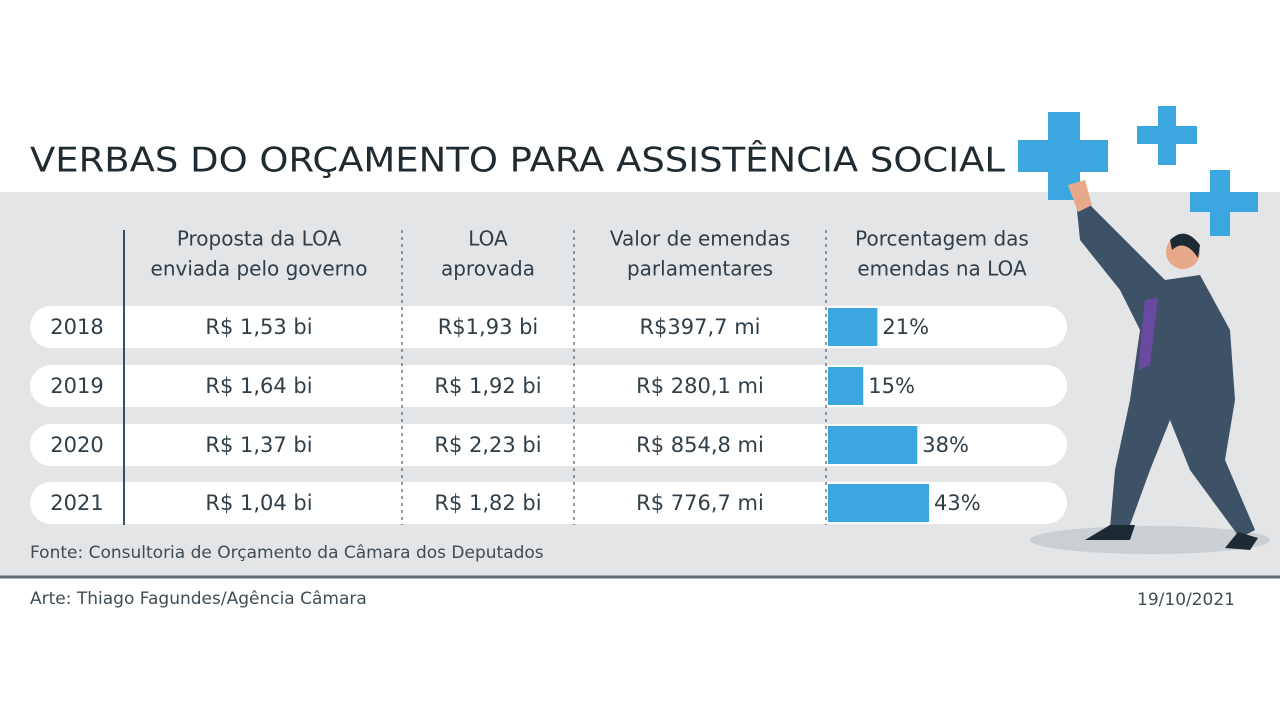 The width and height of the screenshot is (1280, 720). What do you see at coordinates (198, 599) in the screenshot?
I see `credit: Arte: Thiago Fagundes/Agência Câmara` at bounding box center [198, 599].